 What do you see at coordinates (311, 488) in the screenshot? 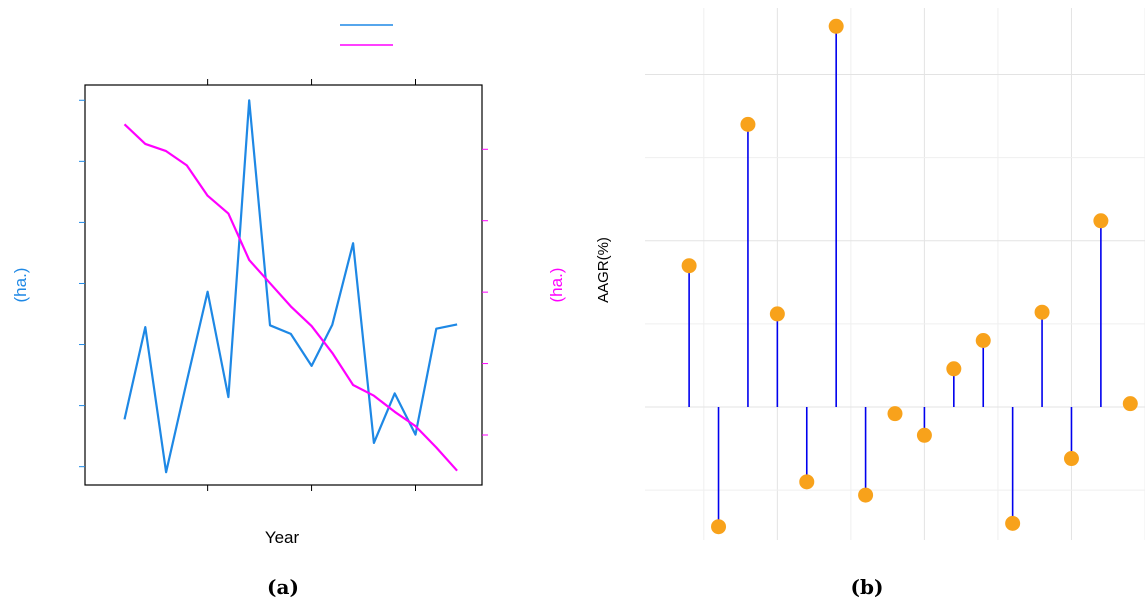
I see `chart-a-bottom-axis` at bounding box center [311, 488].